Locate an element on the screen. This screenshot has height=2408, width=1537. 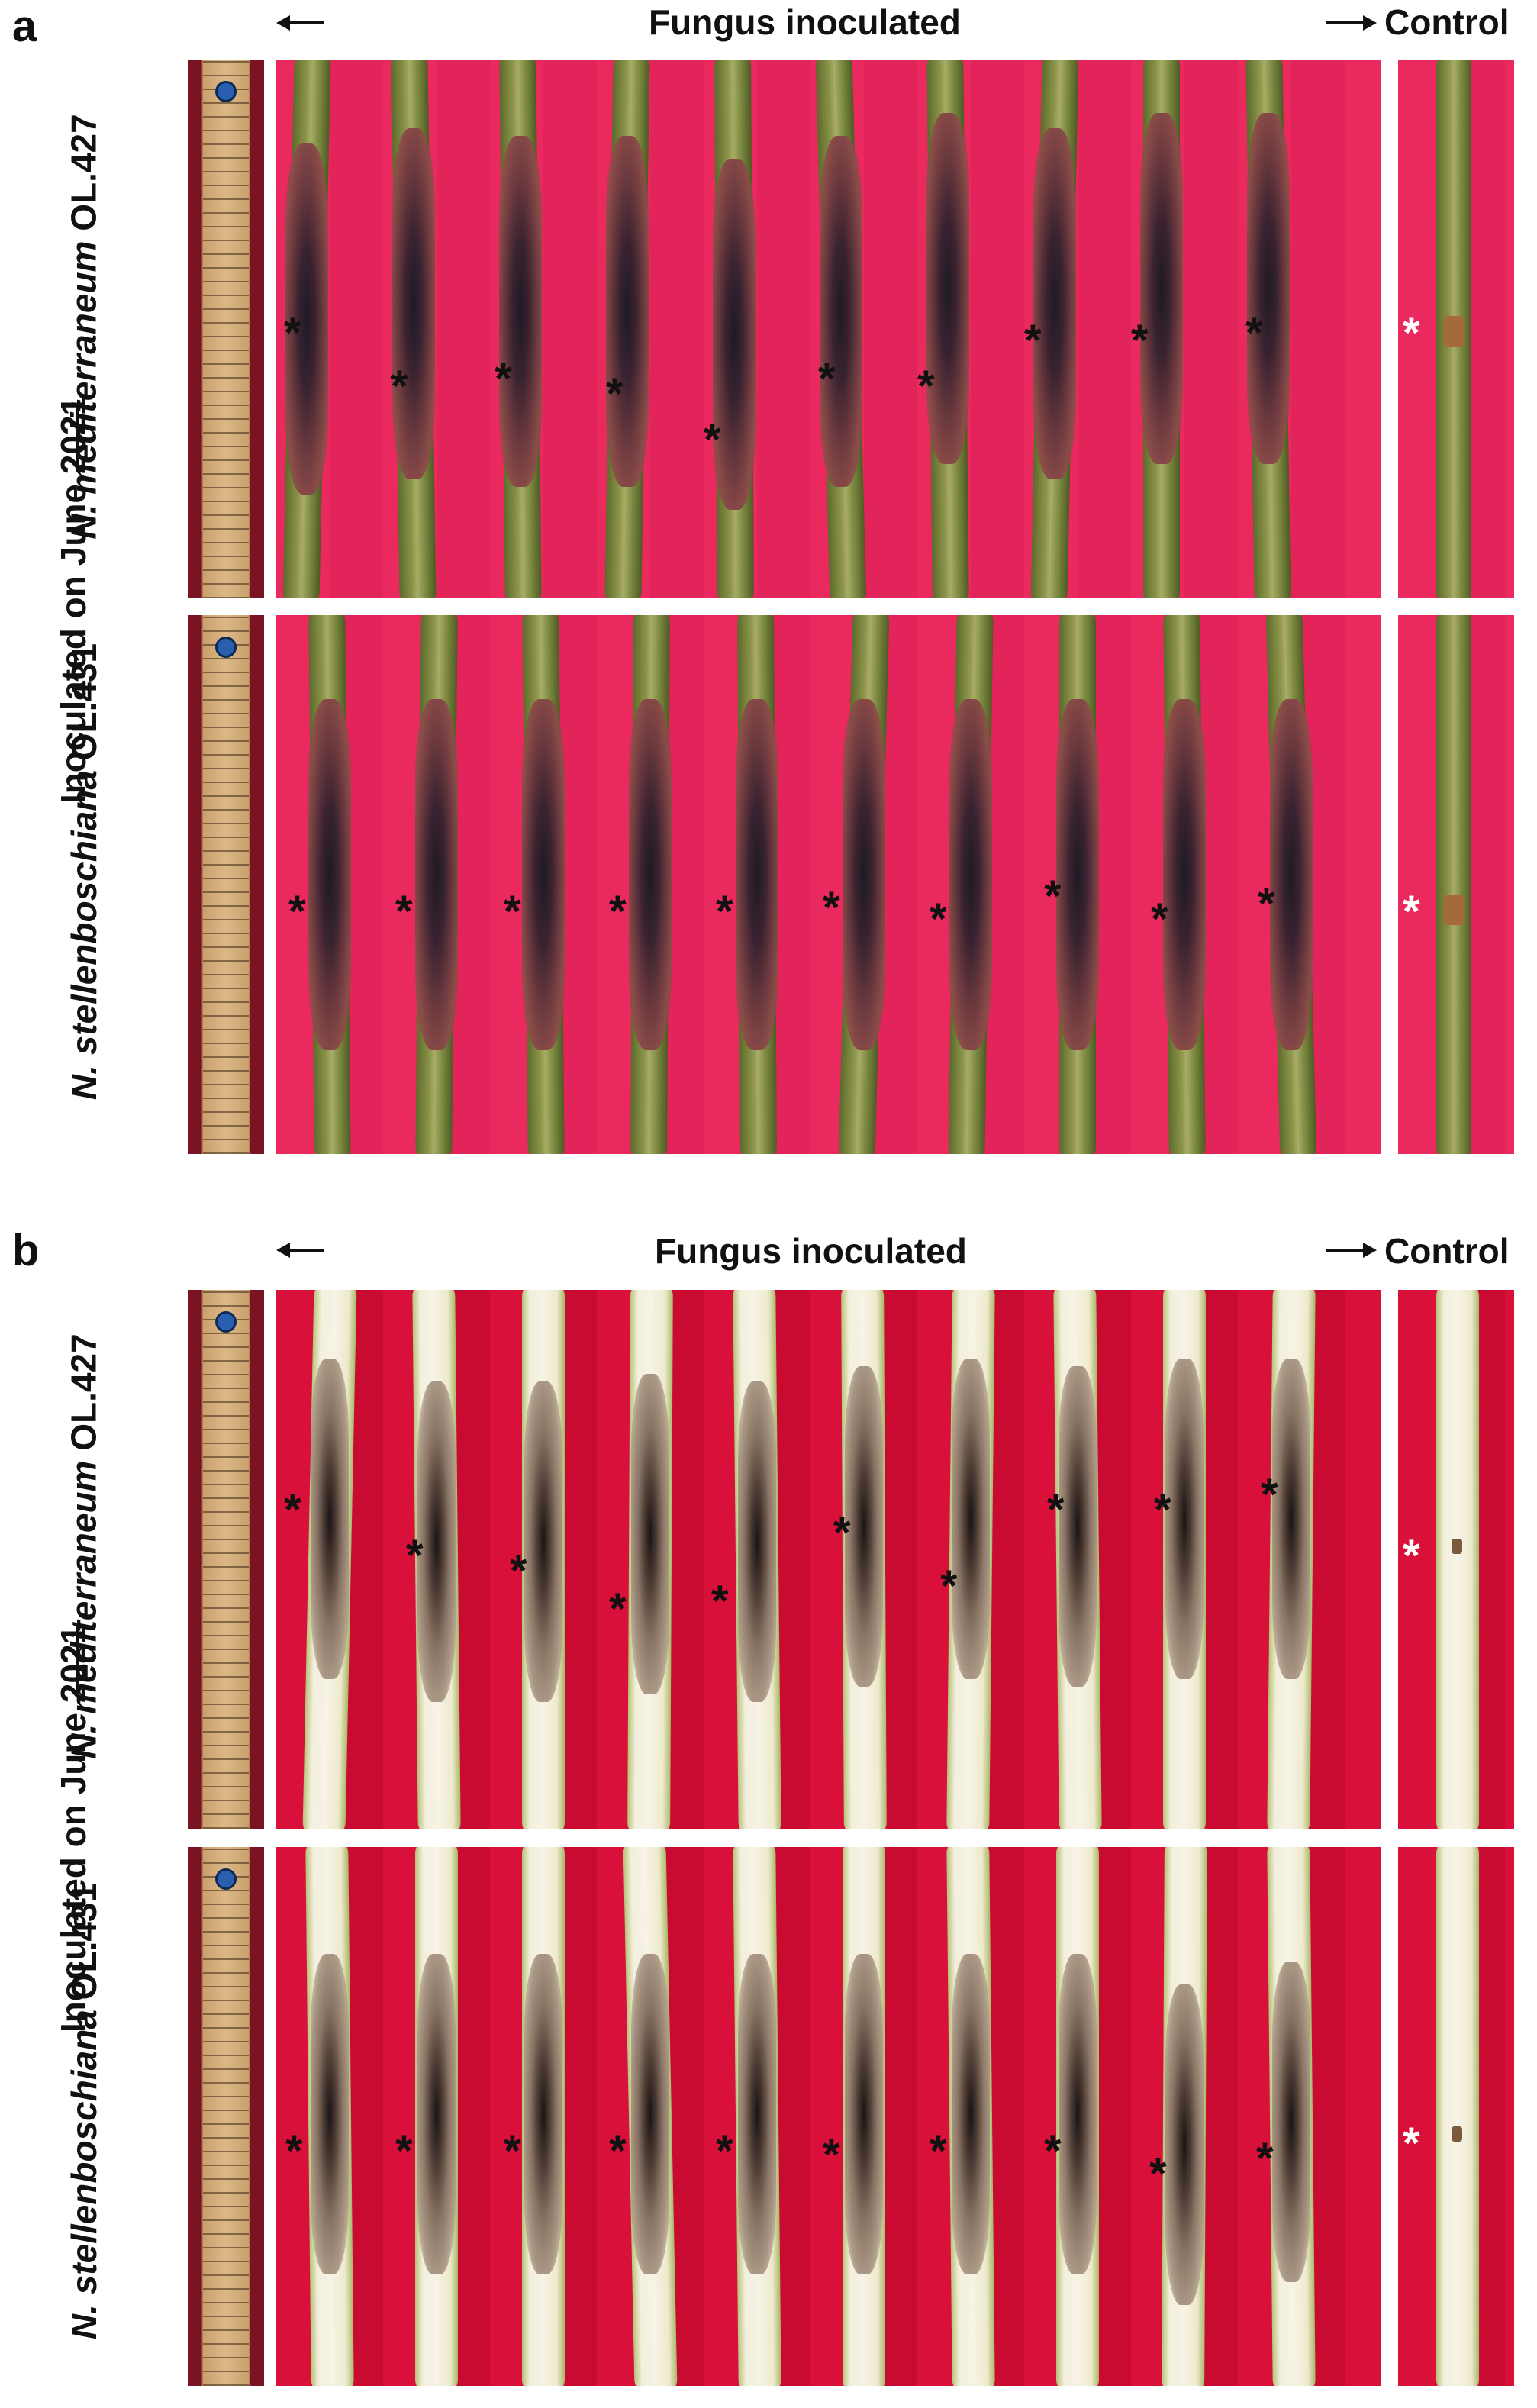
photo-a-mediterraneum-control: * is located at coordinates (1456, 329).